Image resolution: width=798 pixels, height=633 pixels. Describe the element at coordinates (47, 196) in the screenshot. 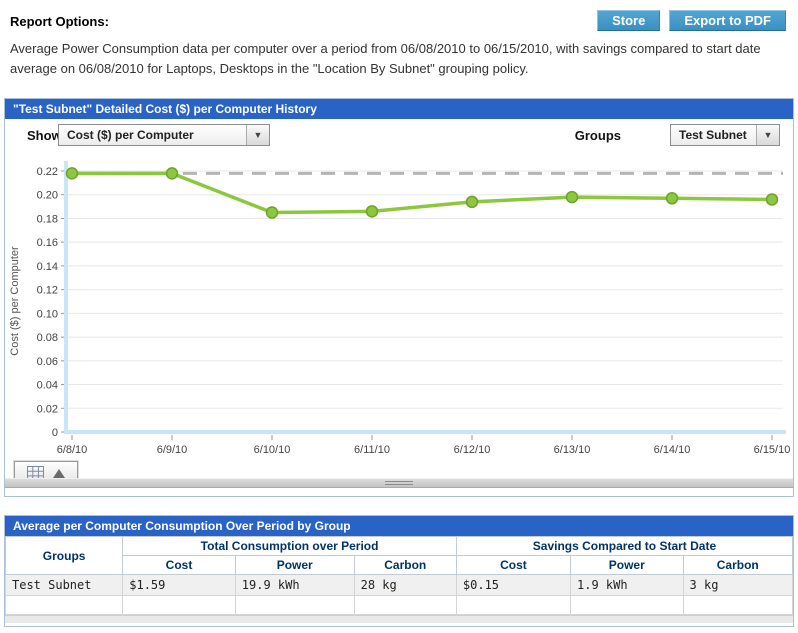

I see `svg-text: 0.20` at that location.